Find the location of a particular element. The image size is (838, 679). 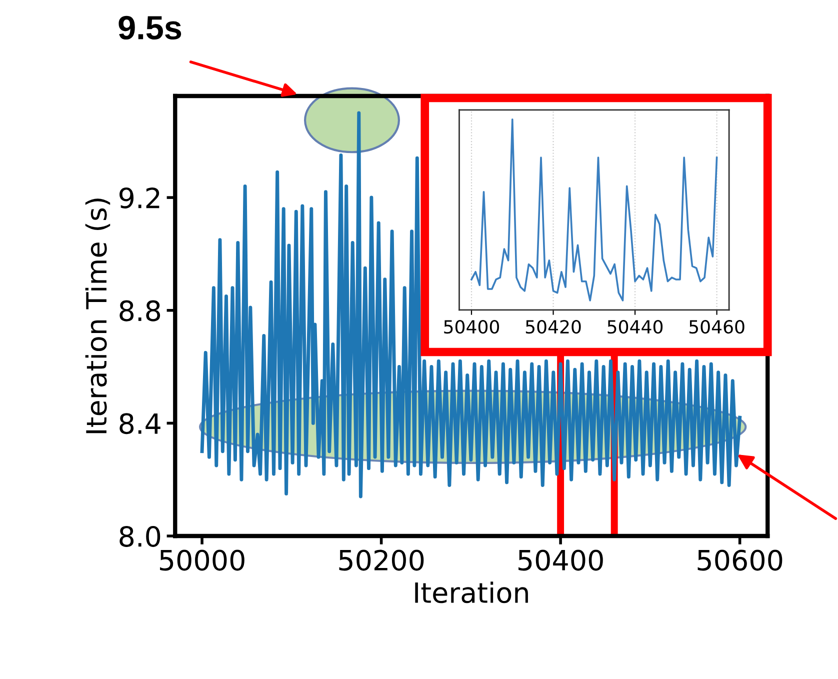

x-axis-title: Iteration is located at coordinates (471, 593).